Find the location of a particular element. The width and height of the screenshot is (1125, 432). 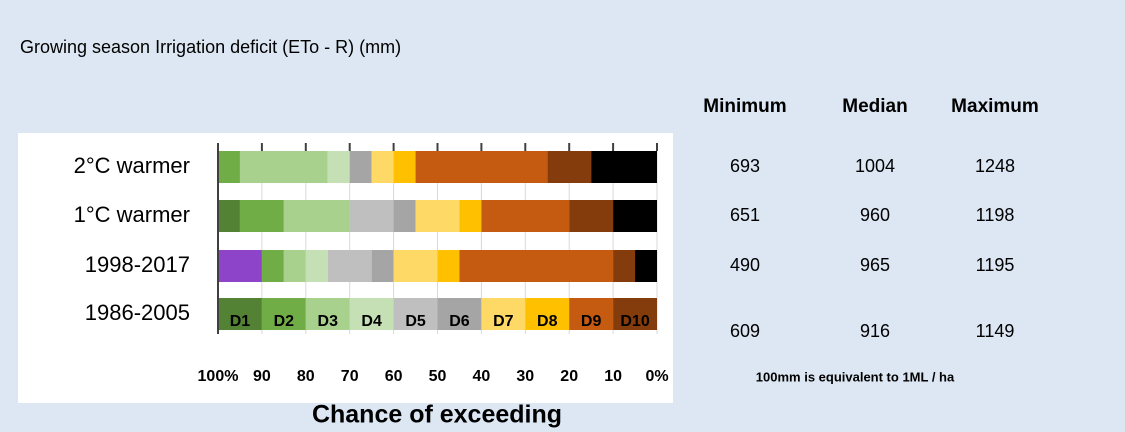

x-tick-label: 50 is located at coordinates (438, 376).